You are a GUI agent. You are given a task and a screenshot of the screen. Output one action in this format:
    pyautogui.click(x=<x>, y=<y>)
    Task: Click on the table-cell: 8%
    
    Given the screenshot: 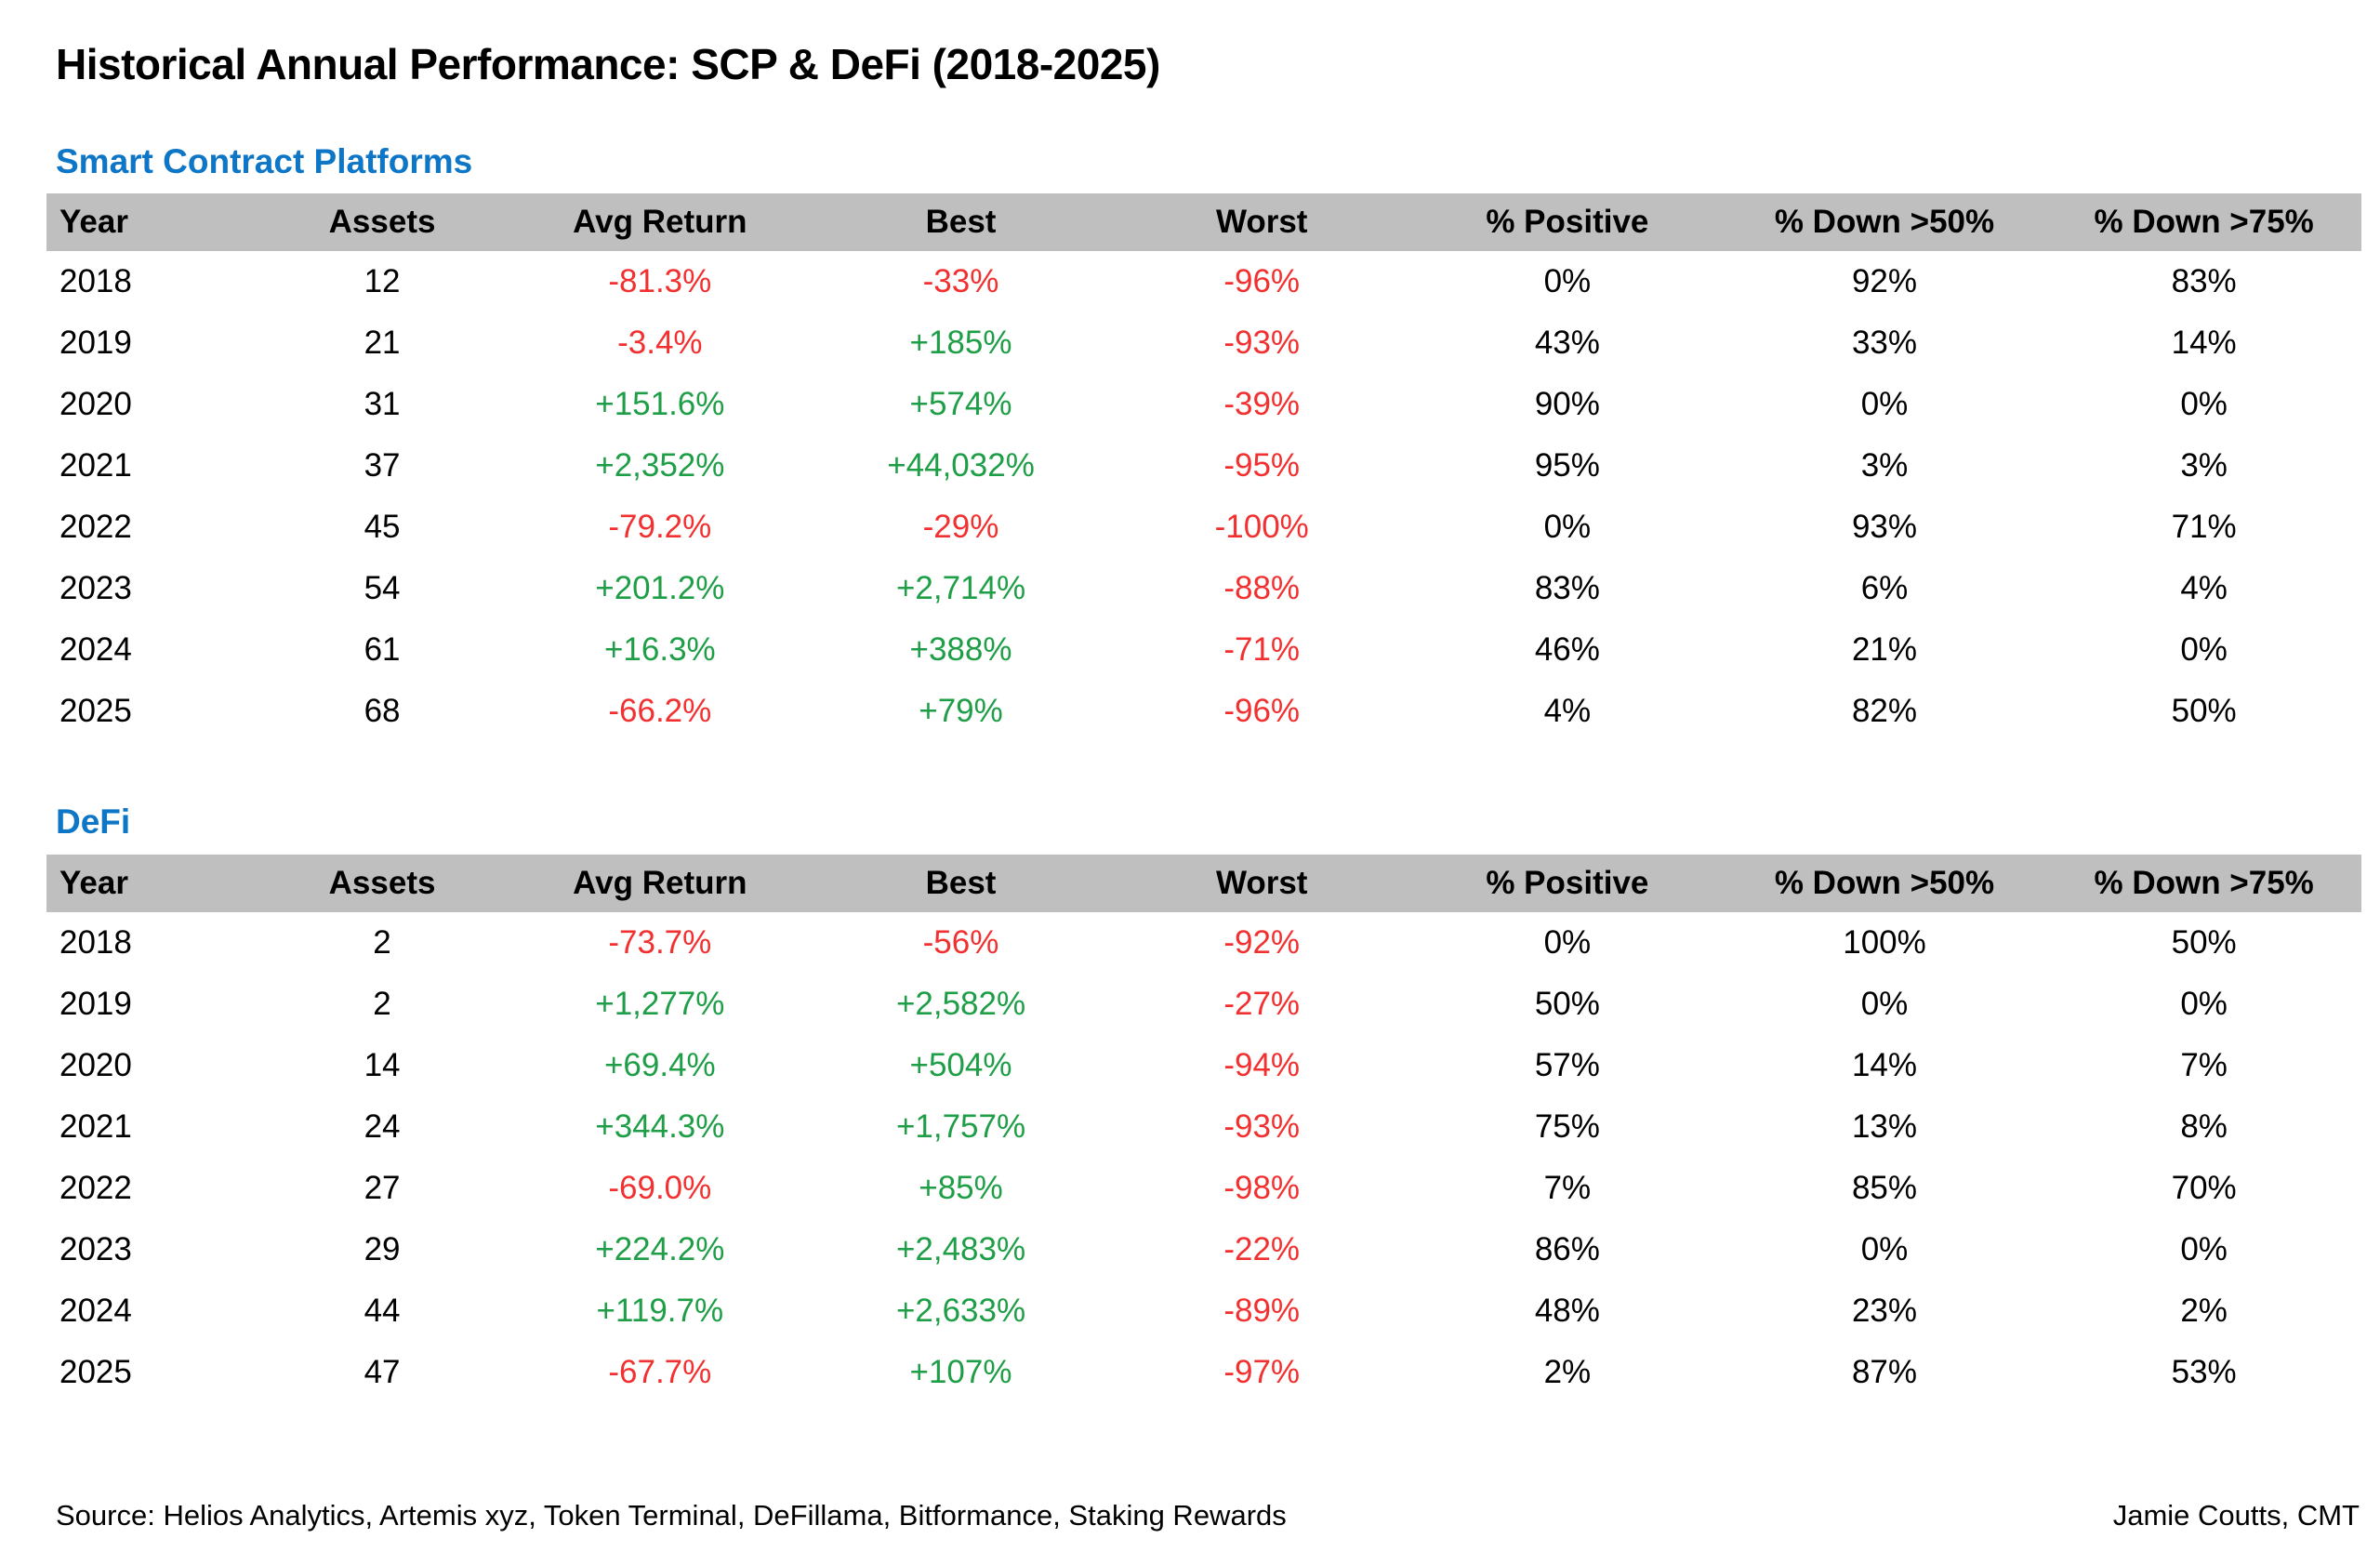 What is the action you would take?
    pyautogui.click(x=2204, y=1126)
    